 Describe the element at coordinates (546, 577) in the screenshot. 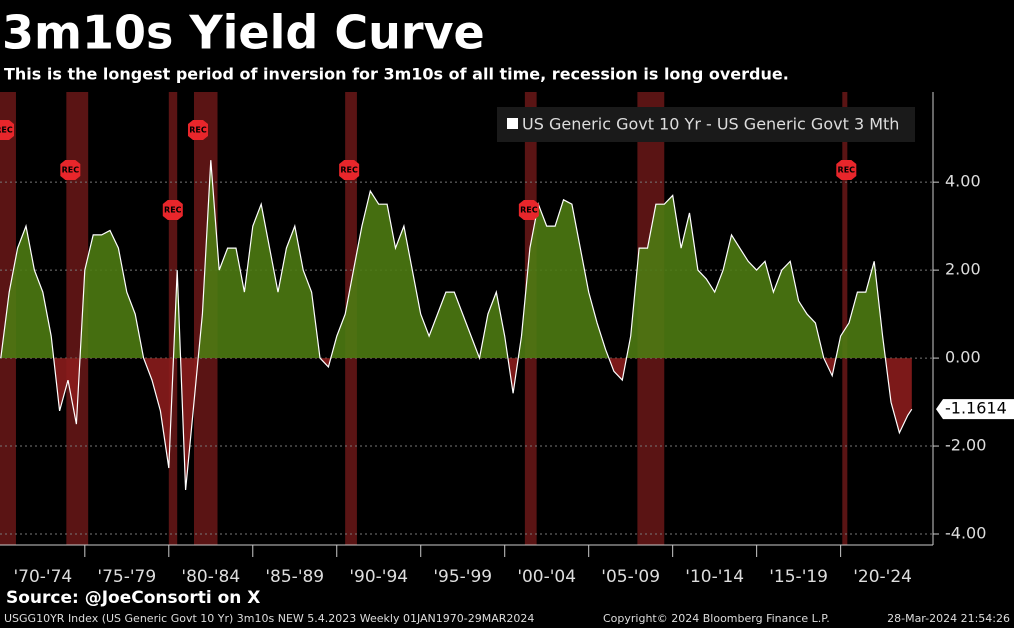

I see `x-tick-label: '00-'04` at that location.